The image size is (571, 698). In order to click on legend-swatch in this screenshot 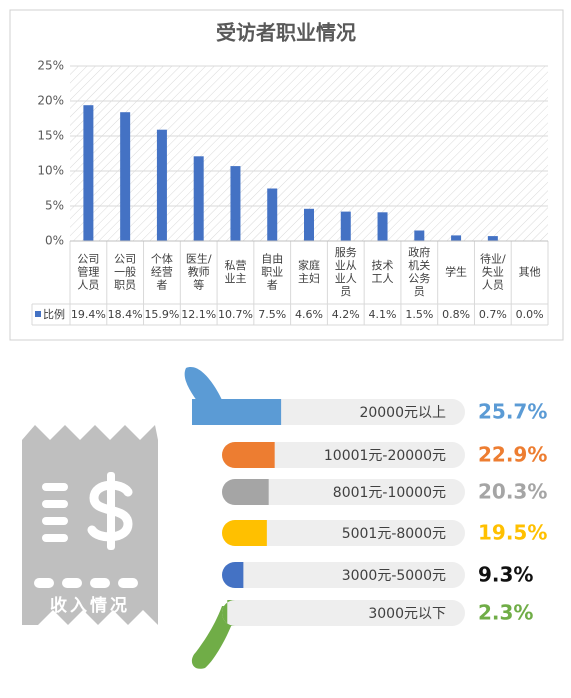, I will do `click(38, 314)`.